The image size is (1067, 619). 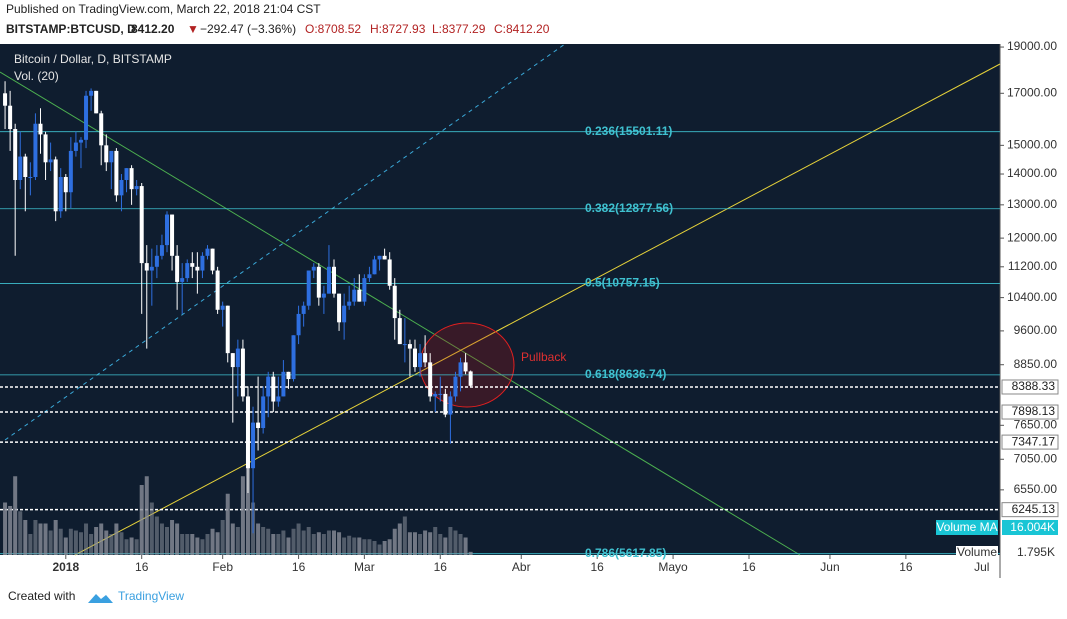 What do you see at coordinates (1032, 92) in the screenshot?
I see `y-tick-label: 17000.00` at bounding box center [1032, 92].